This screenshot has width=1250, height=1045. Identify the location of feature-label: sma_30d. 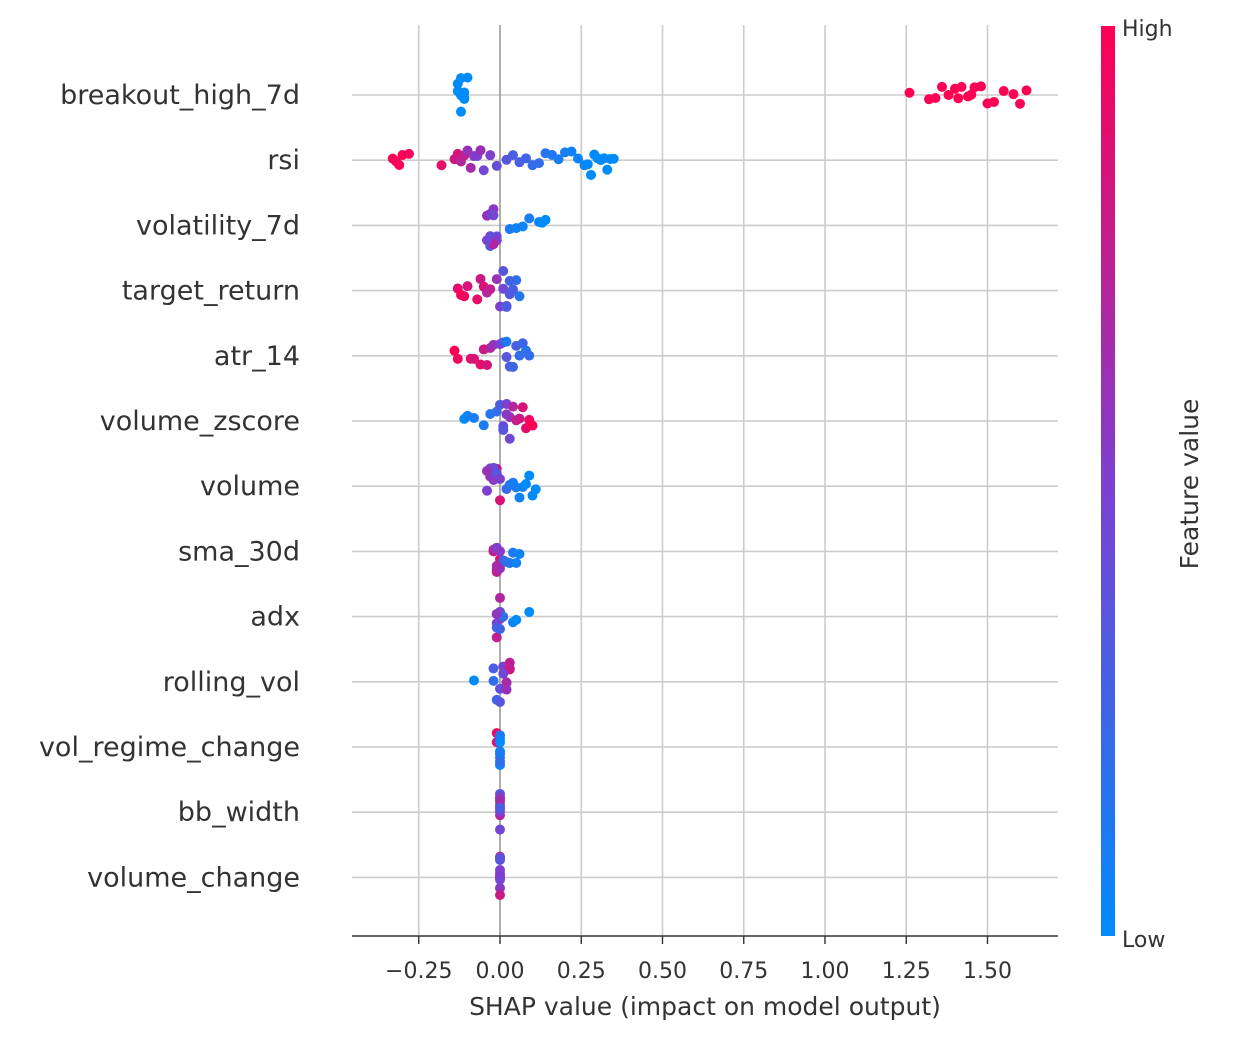
(239, 551).